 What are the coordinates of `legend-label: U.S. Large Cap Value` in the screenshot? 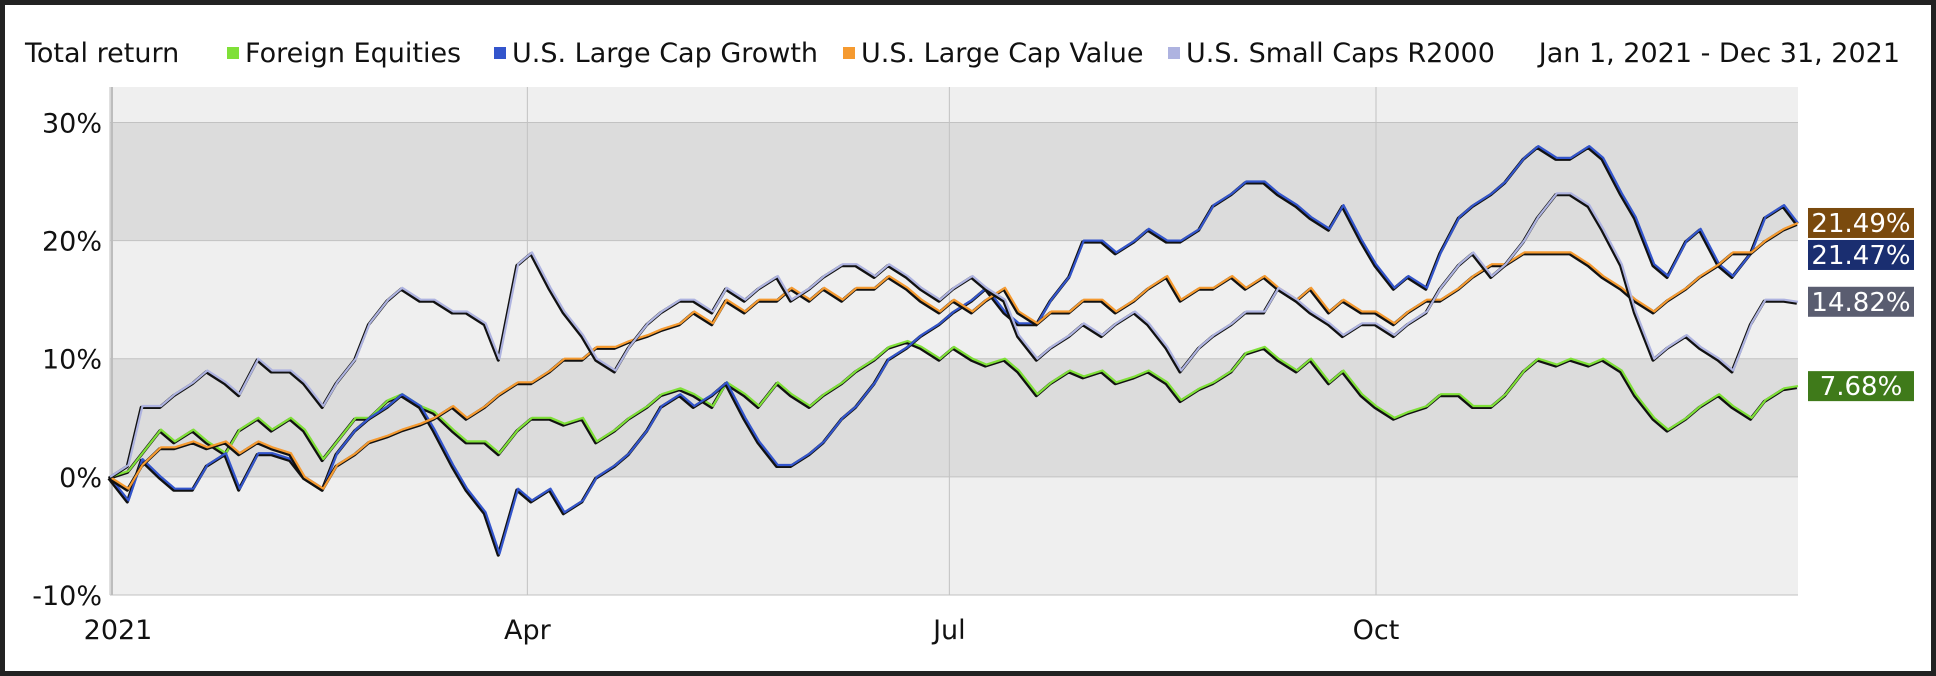 It's located at (1002, 53).